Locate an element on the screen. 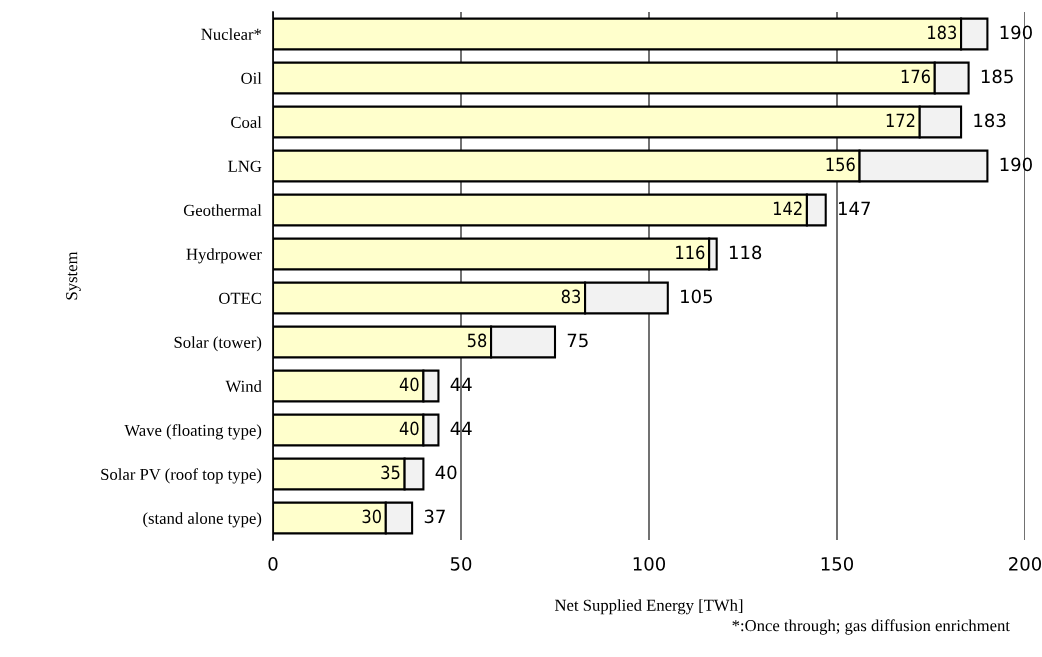 This screenshot has width=1042, height=657. x-axis-title: Net Supplied Energy [TWh] is located at coordinates (648, 607).